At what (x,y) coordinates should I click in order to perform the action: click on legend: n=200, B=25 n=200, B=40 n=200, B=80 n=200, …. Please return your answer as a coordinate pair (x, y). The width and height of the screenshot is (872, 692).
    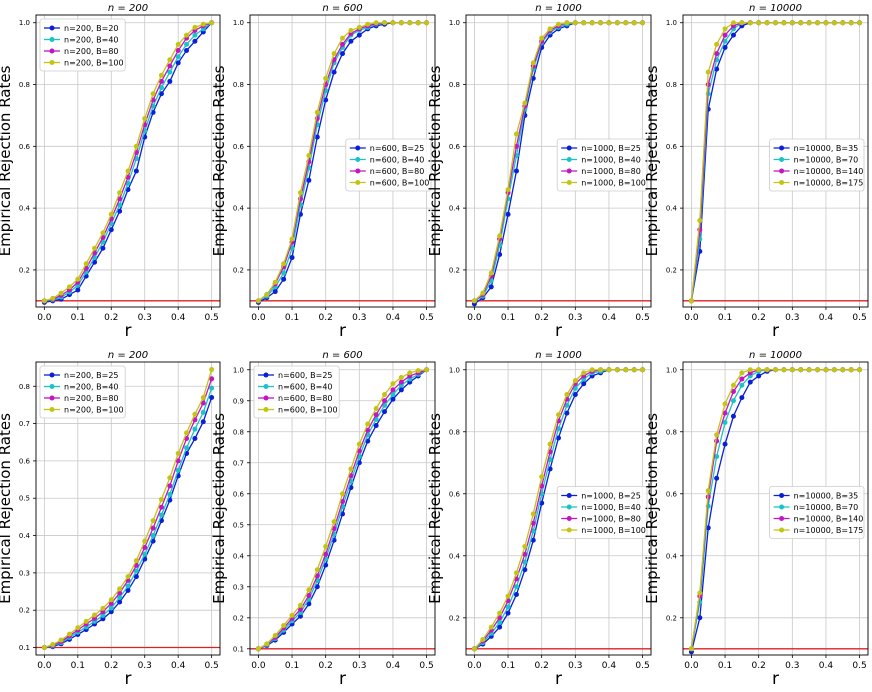
    Looking at the image, I should click on (82, 392).